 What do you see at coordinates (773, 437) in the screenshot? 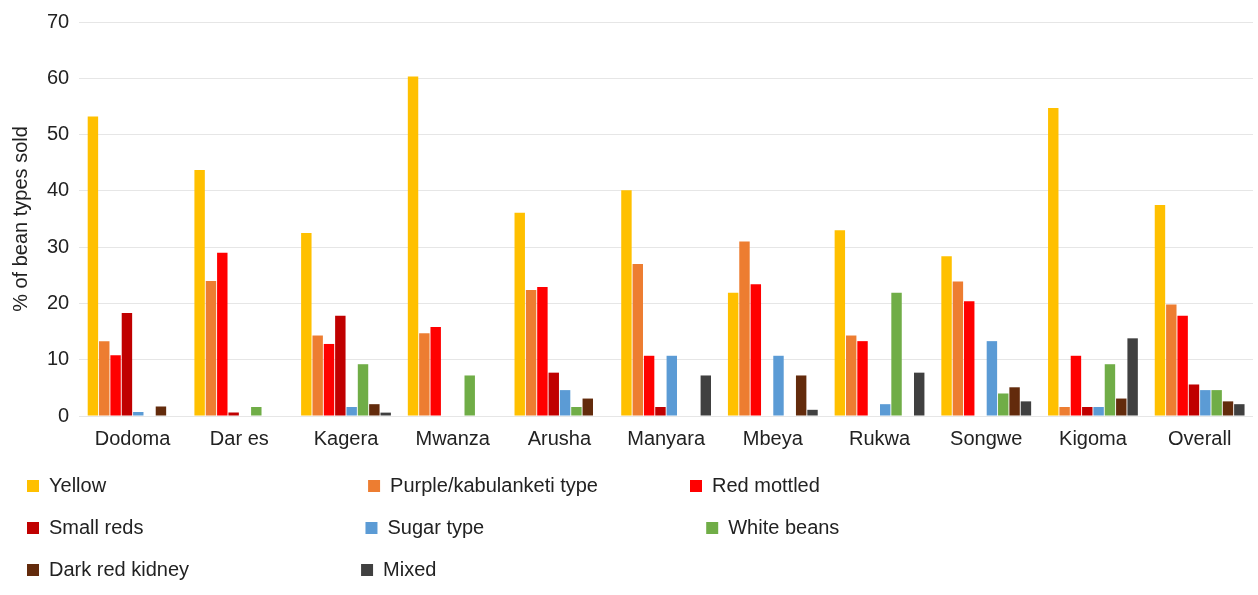
I see `x-tick-label: Mbeya` at bounding box center [773, 437].